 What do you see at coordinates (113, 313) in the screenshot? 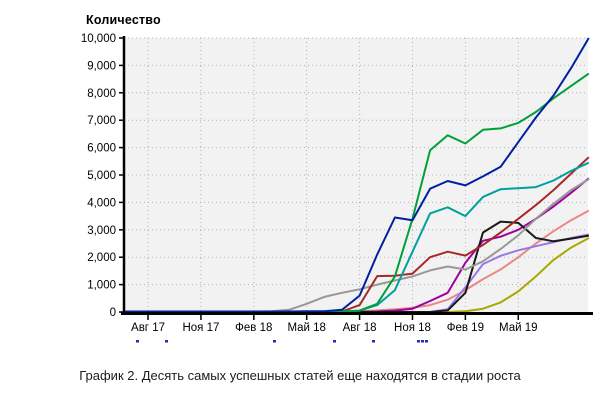
I see `y-tick-label: 0` at bounding box center [113, 313].